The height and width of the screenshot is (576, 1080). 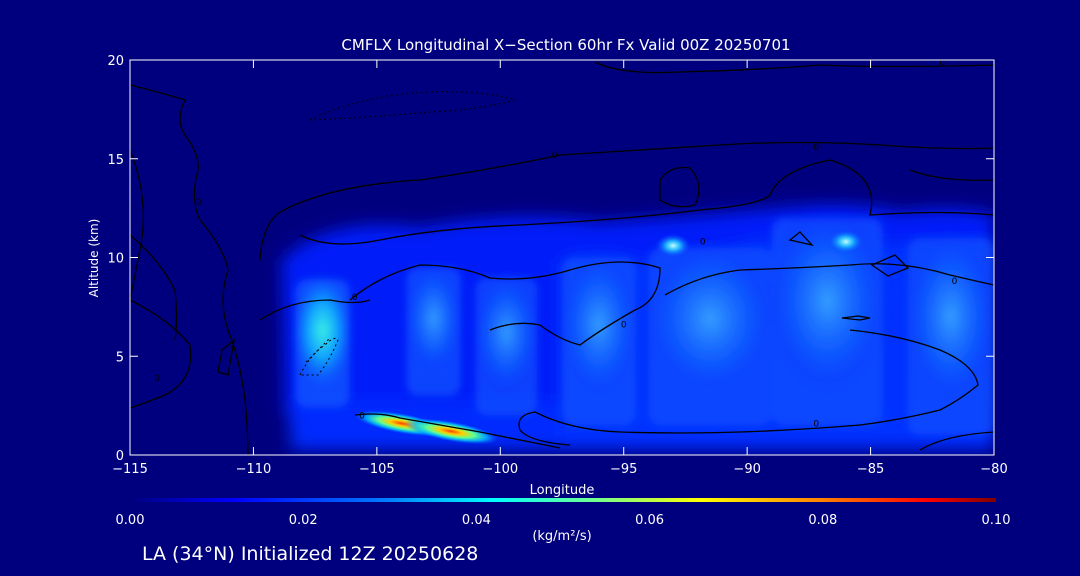 What do you see at coordinates (130, 469) in the screenshot?
I see `x-tick-label: −115` at bounding box center [130, 469].